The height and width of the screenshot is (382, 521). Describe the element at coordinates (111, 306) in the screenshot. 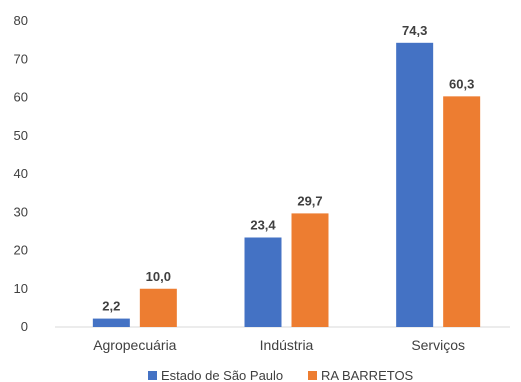

I see `data-label: 2,2` at that location.